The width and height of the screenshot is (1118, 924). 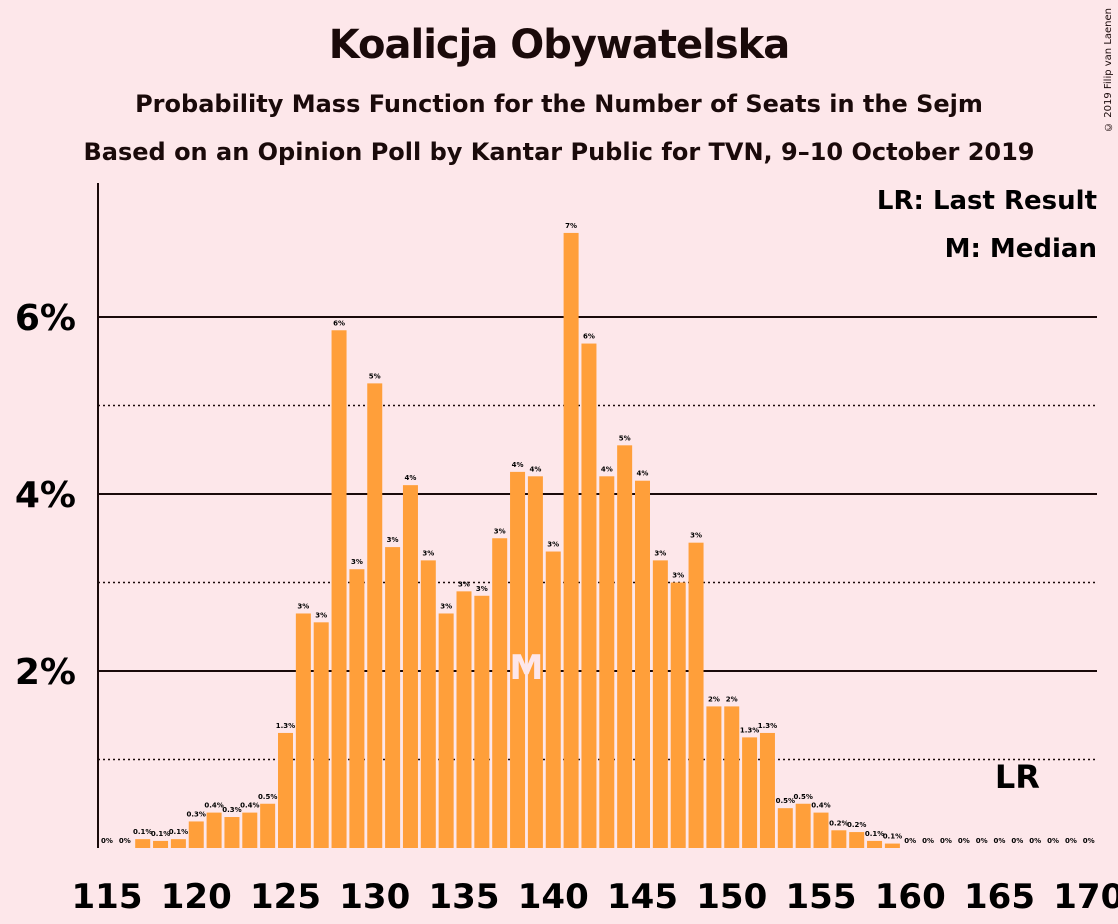 What do you see at coordinates (45, 672) in the screenshot?
I see `y-tick-label: 2%` at bounding box center [45, 672].